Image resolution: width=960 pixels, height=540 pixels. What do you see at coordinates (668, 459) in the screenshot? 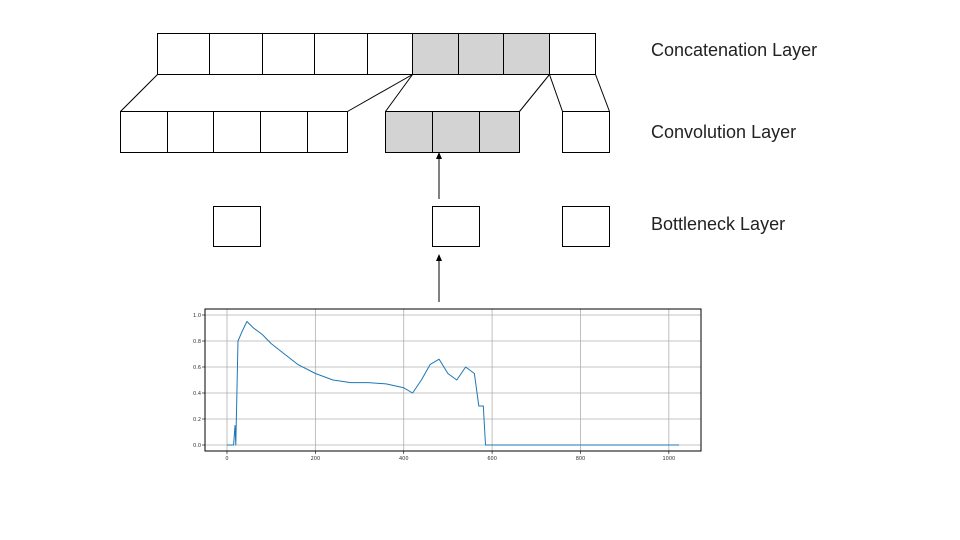
I see `x-tick-label: 1000` at bounding box center [668, 459].